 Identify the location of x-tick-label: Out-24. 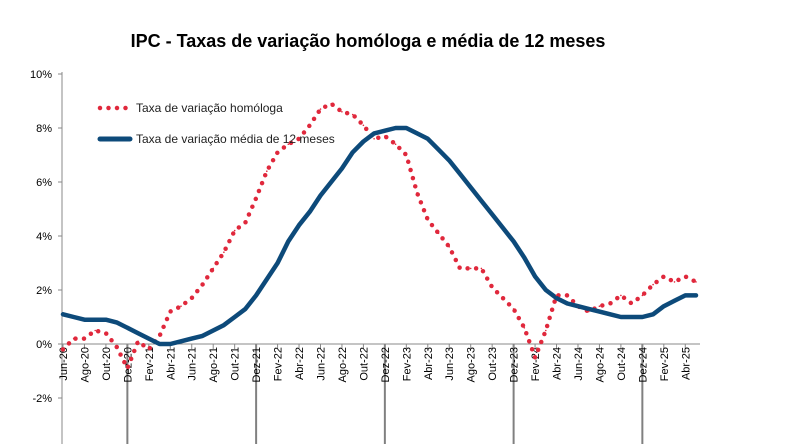
(622, 364).